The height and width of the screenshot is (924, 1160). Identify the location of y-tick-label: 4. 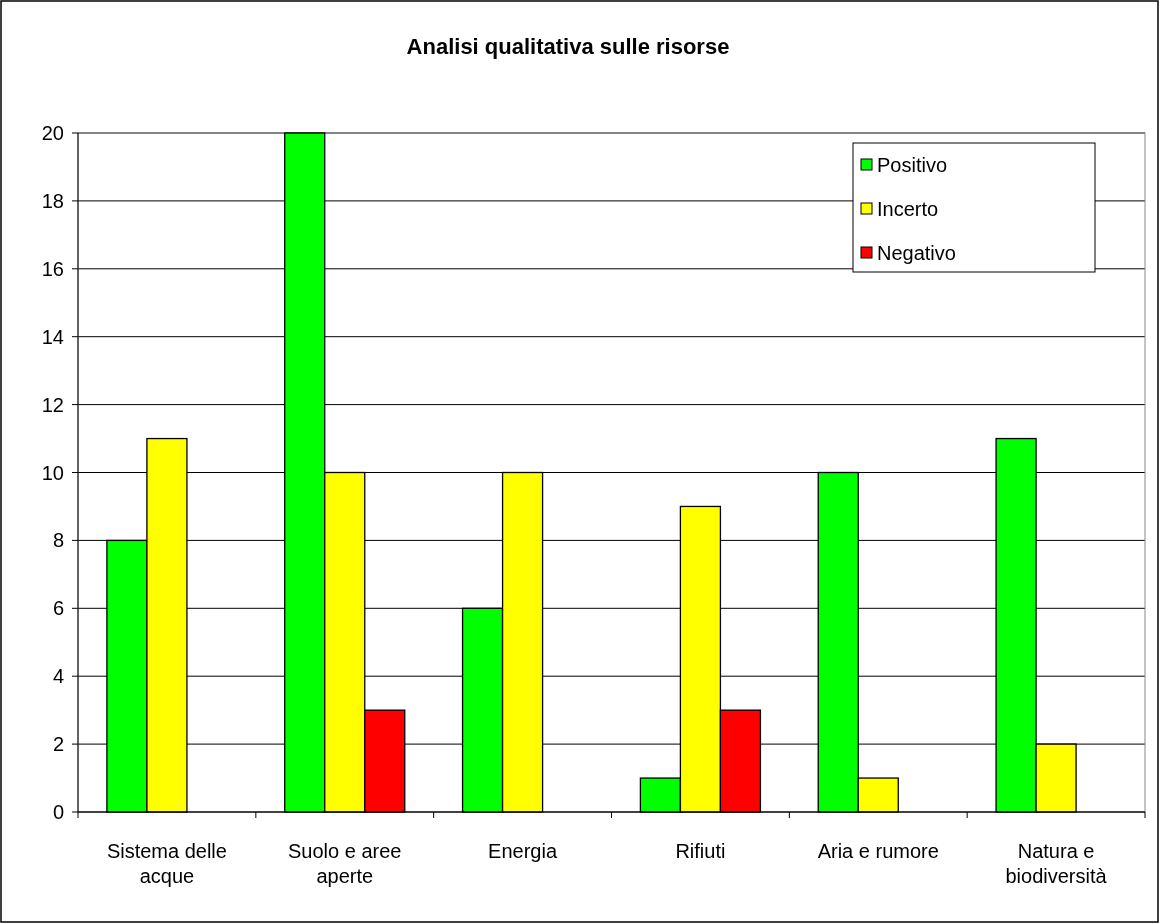
(58, 676).